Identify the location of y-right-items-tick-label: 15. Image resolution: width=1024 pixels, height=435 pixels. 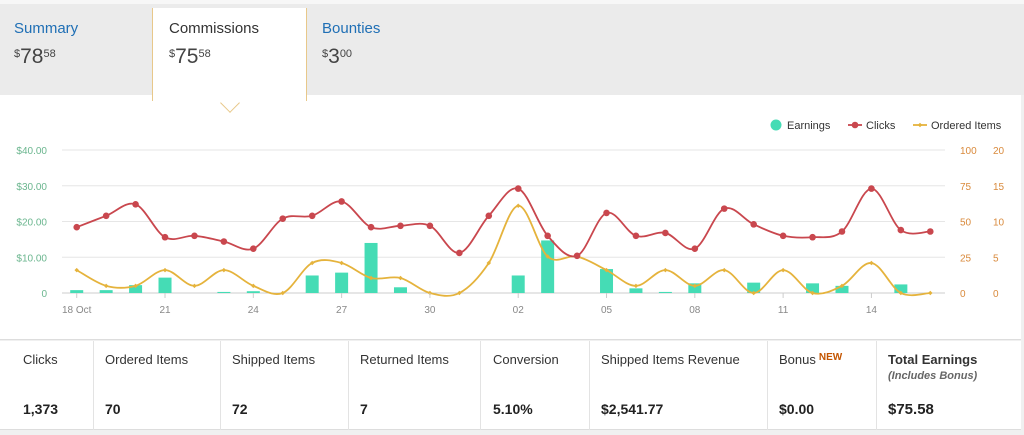
(999, 187).